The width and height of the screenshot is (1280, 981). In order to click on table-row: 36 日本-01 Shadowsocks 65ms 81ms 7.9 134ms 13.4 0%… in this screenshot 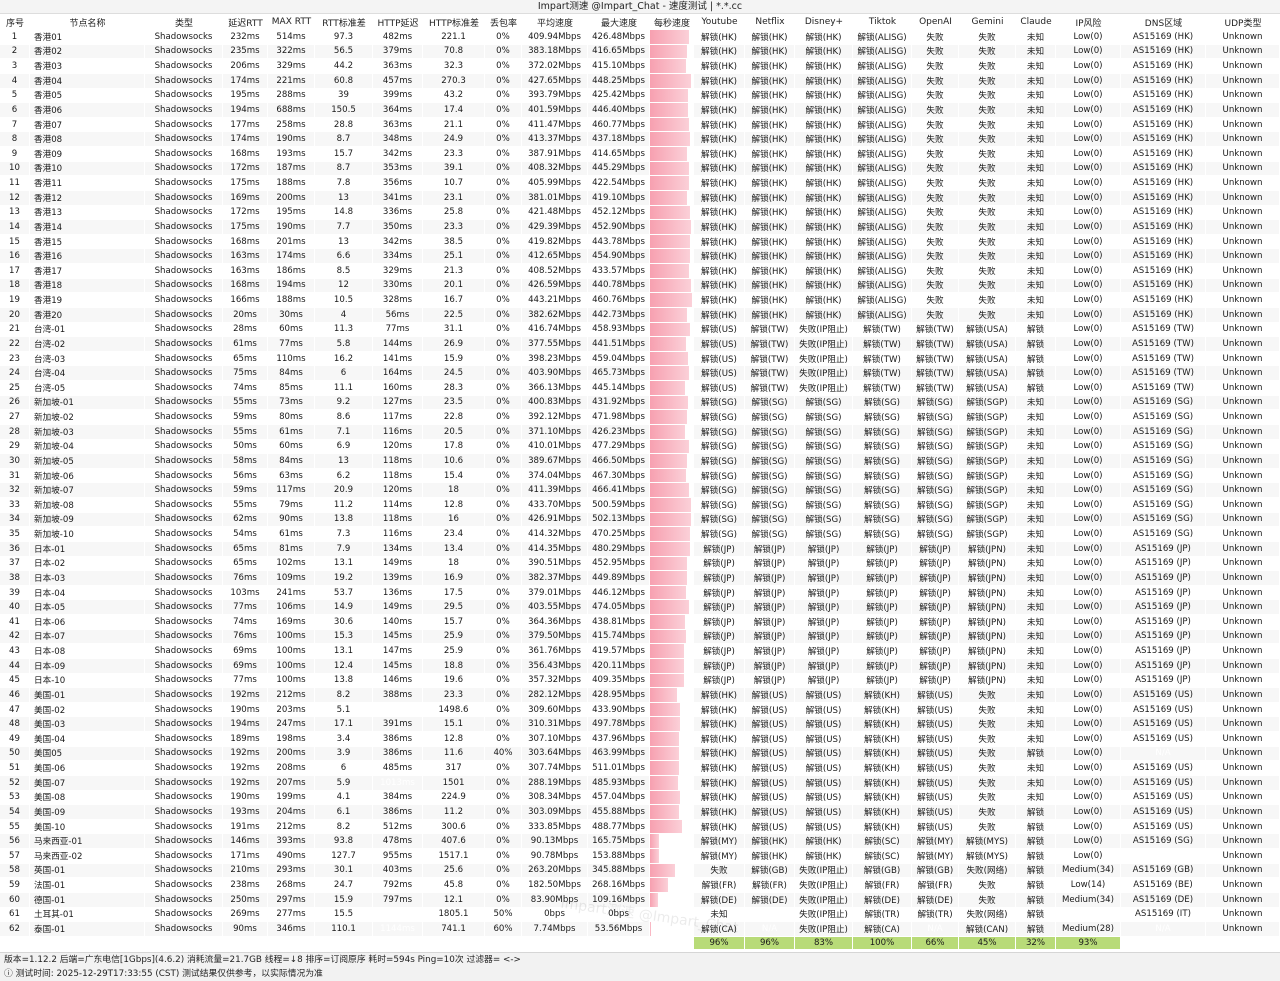, I will do `click(640, 549)`.